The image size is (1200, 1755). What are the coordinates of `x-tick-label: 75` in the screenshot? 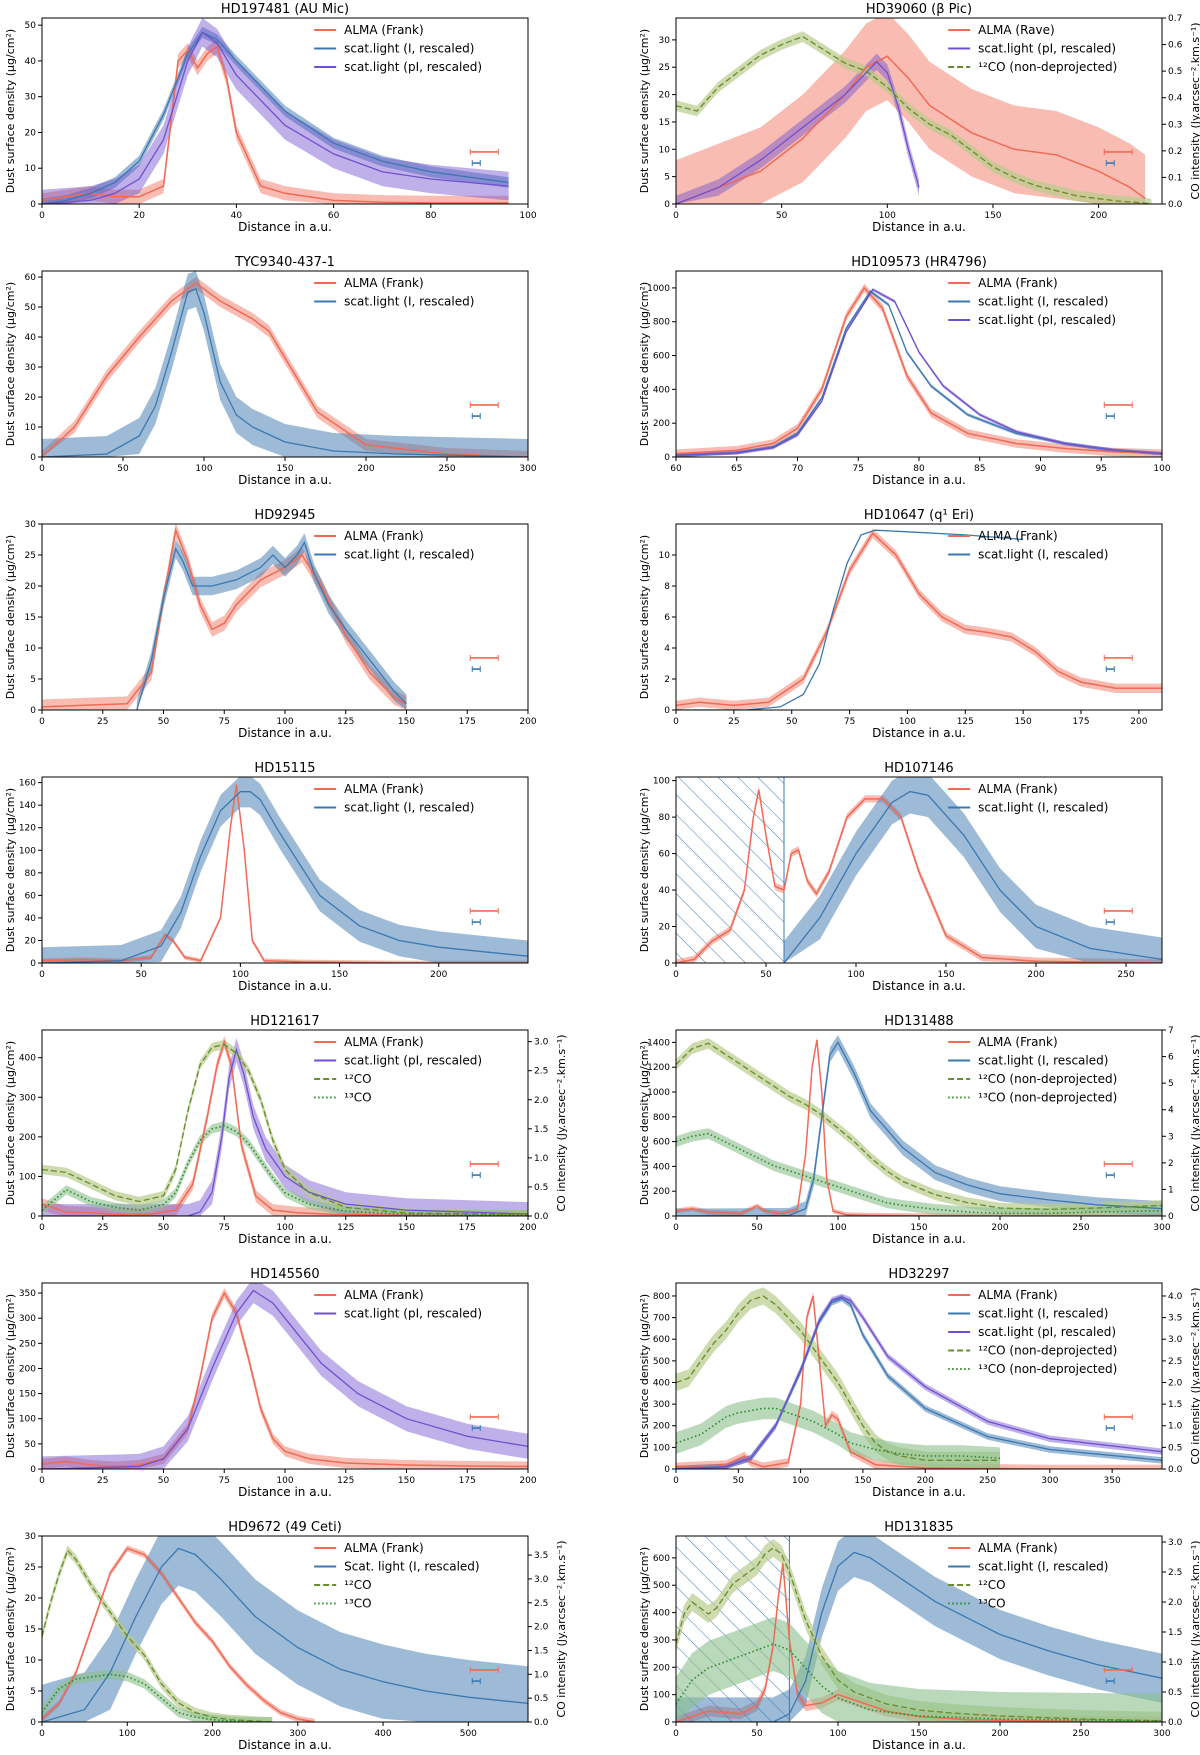 It's located at (849, 722).